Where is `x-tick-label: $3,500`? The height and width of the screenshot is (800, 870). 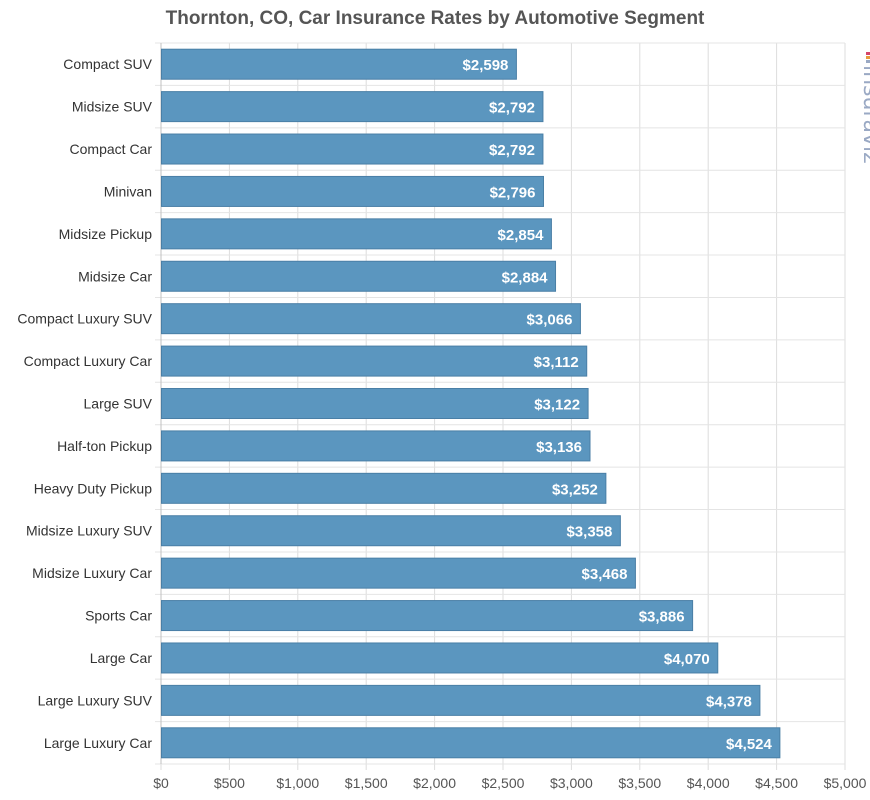
x-tick-label: $3,500 is located at coordinates (639, 783).